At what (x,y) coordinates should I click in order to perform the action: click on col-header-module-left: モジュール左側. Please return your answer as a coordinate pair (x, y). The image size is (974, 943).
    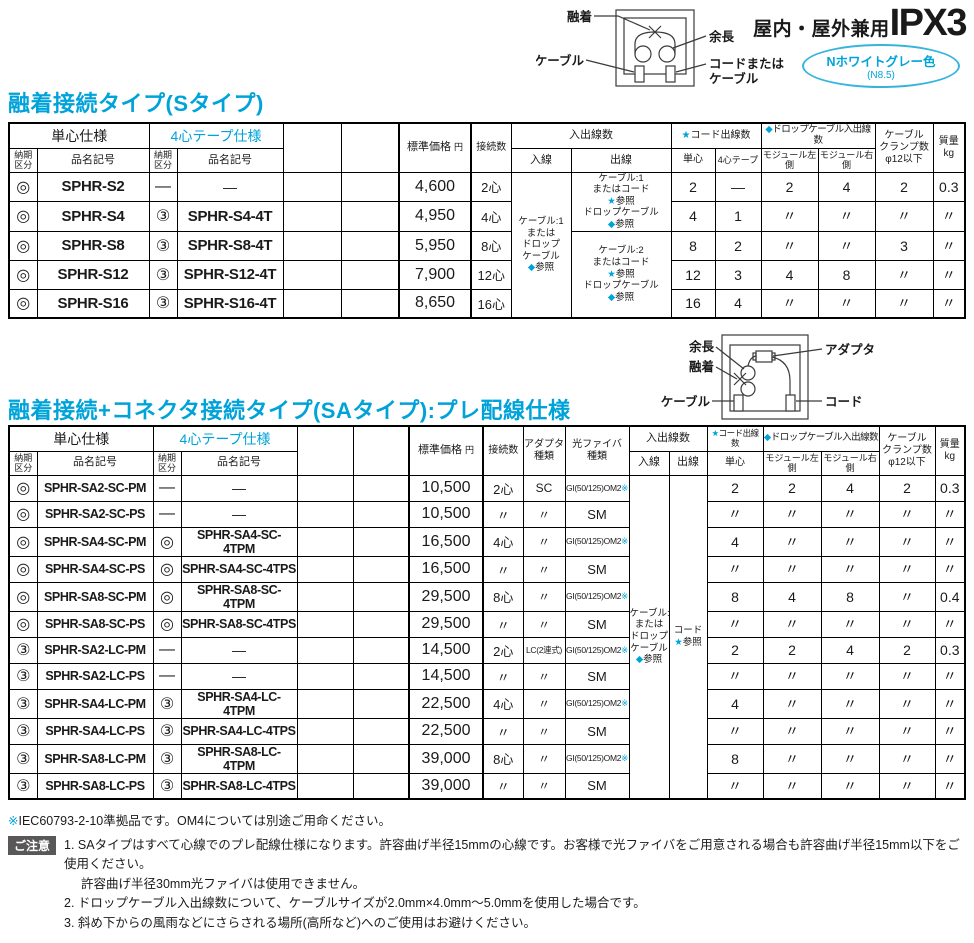
    Looking at the image, I should click on (789, 160).